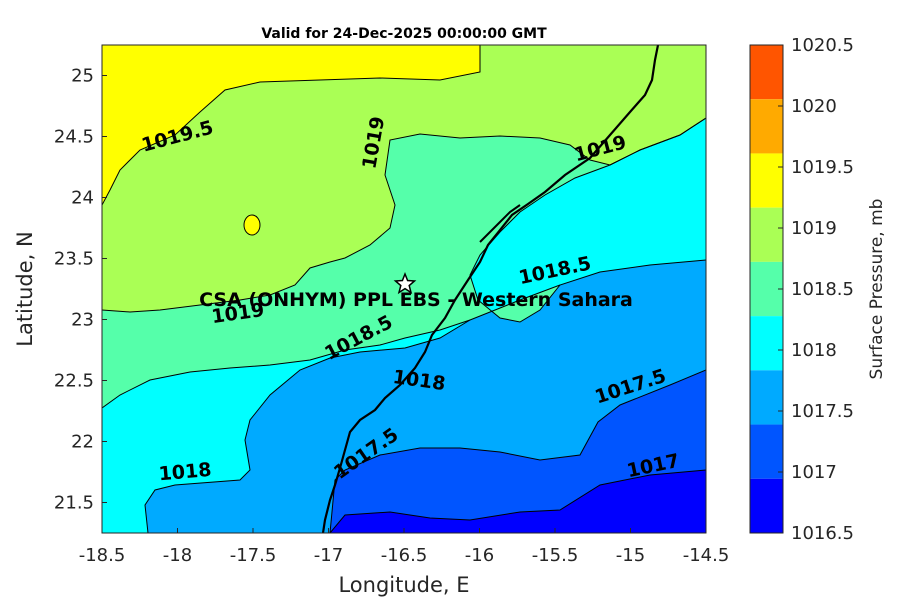 The height and width of the screenshot is (600, 900). I want to click on colorbar-tick-label: 1020, so click(814, 106).